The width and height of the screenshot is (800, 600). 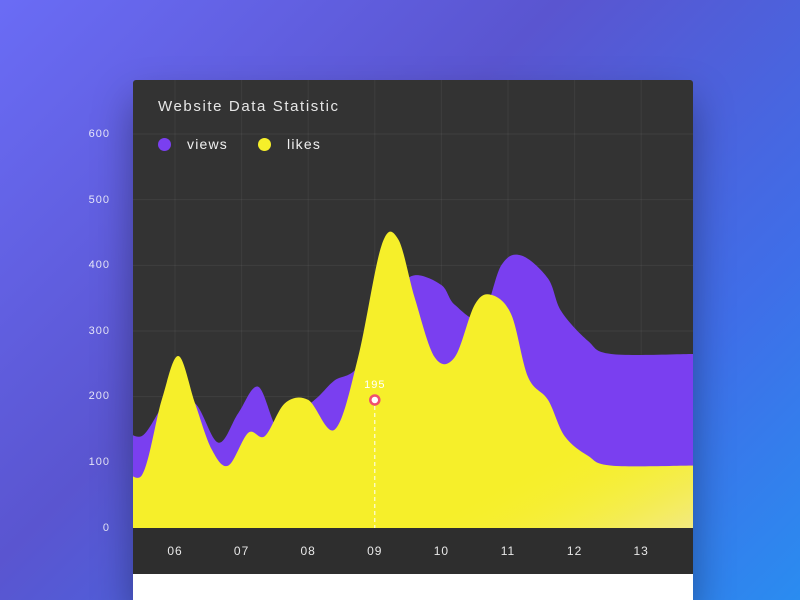 What do you see at coordinates (241, 551) in the screenshot?
I see `x-tick-label: 07` at bounding box center [241, 551].